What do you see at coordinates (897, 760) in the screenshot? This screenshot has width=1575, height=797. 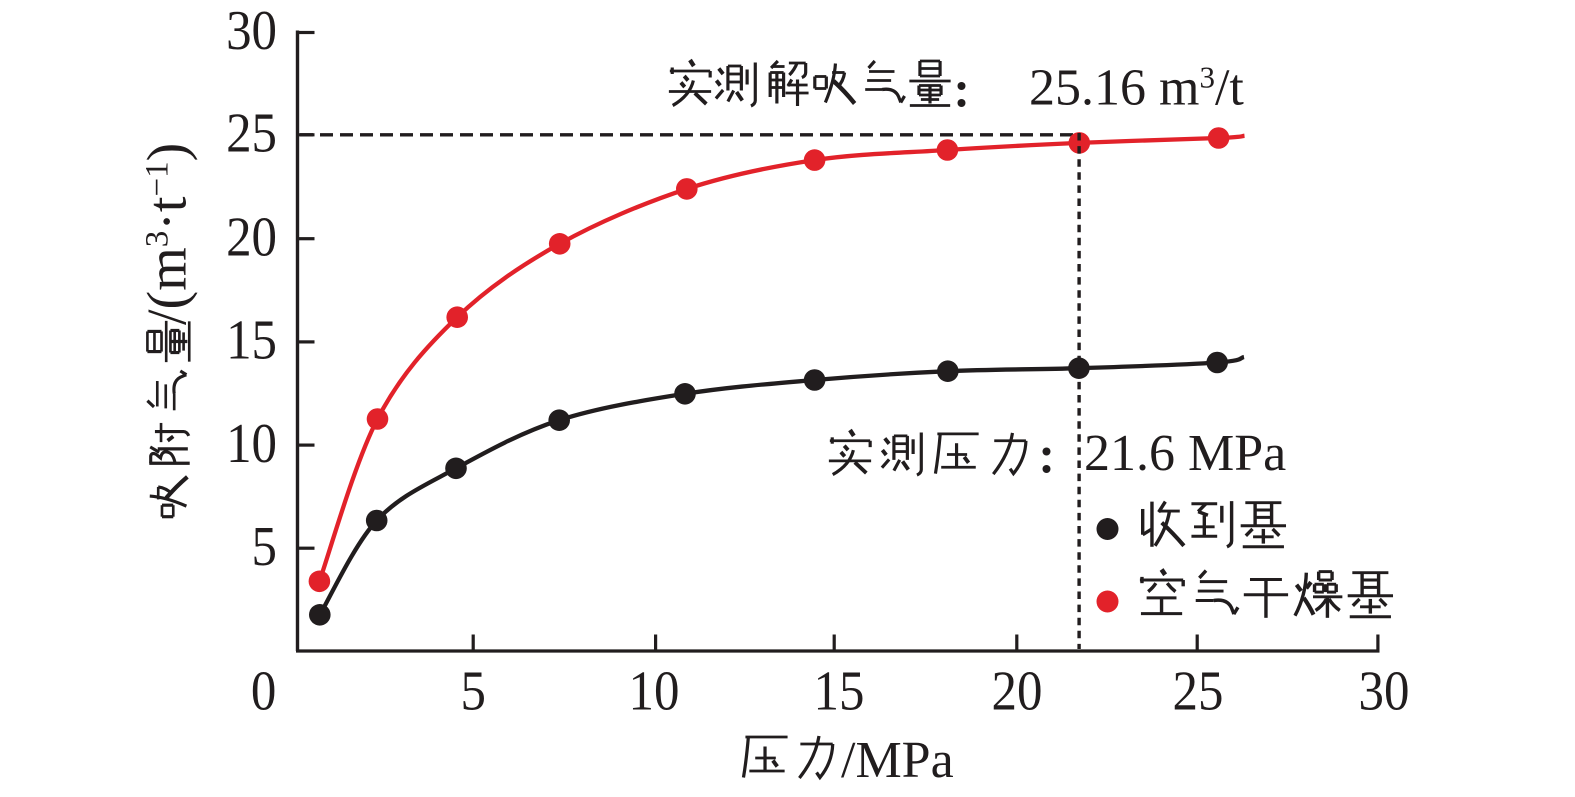 I see `svg-text: /MPa` at bounding box center [897, 760].